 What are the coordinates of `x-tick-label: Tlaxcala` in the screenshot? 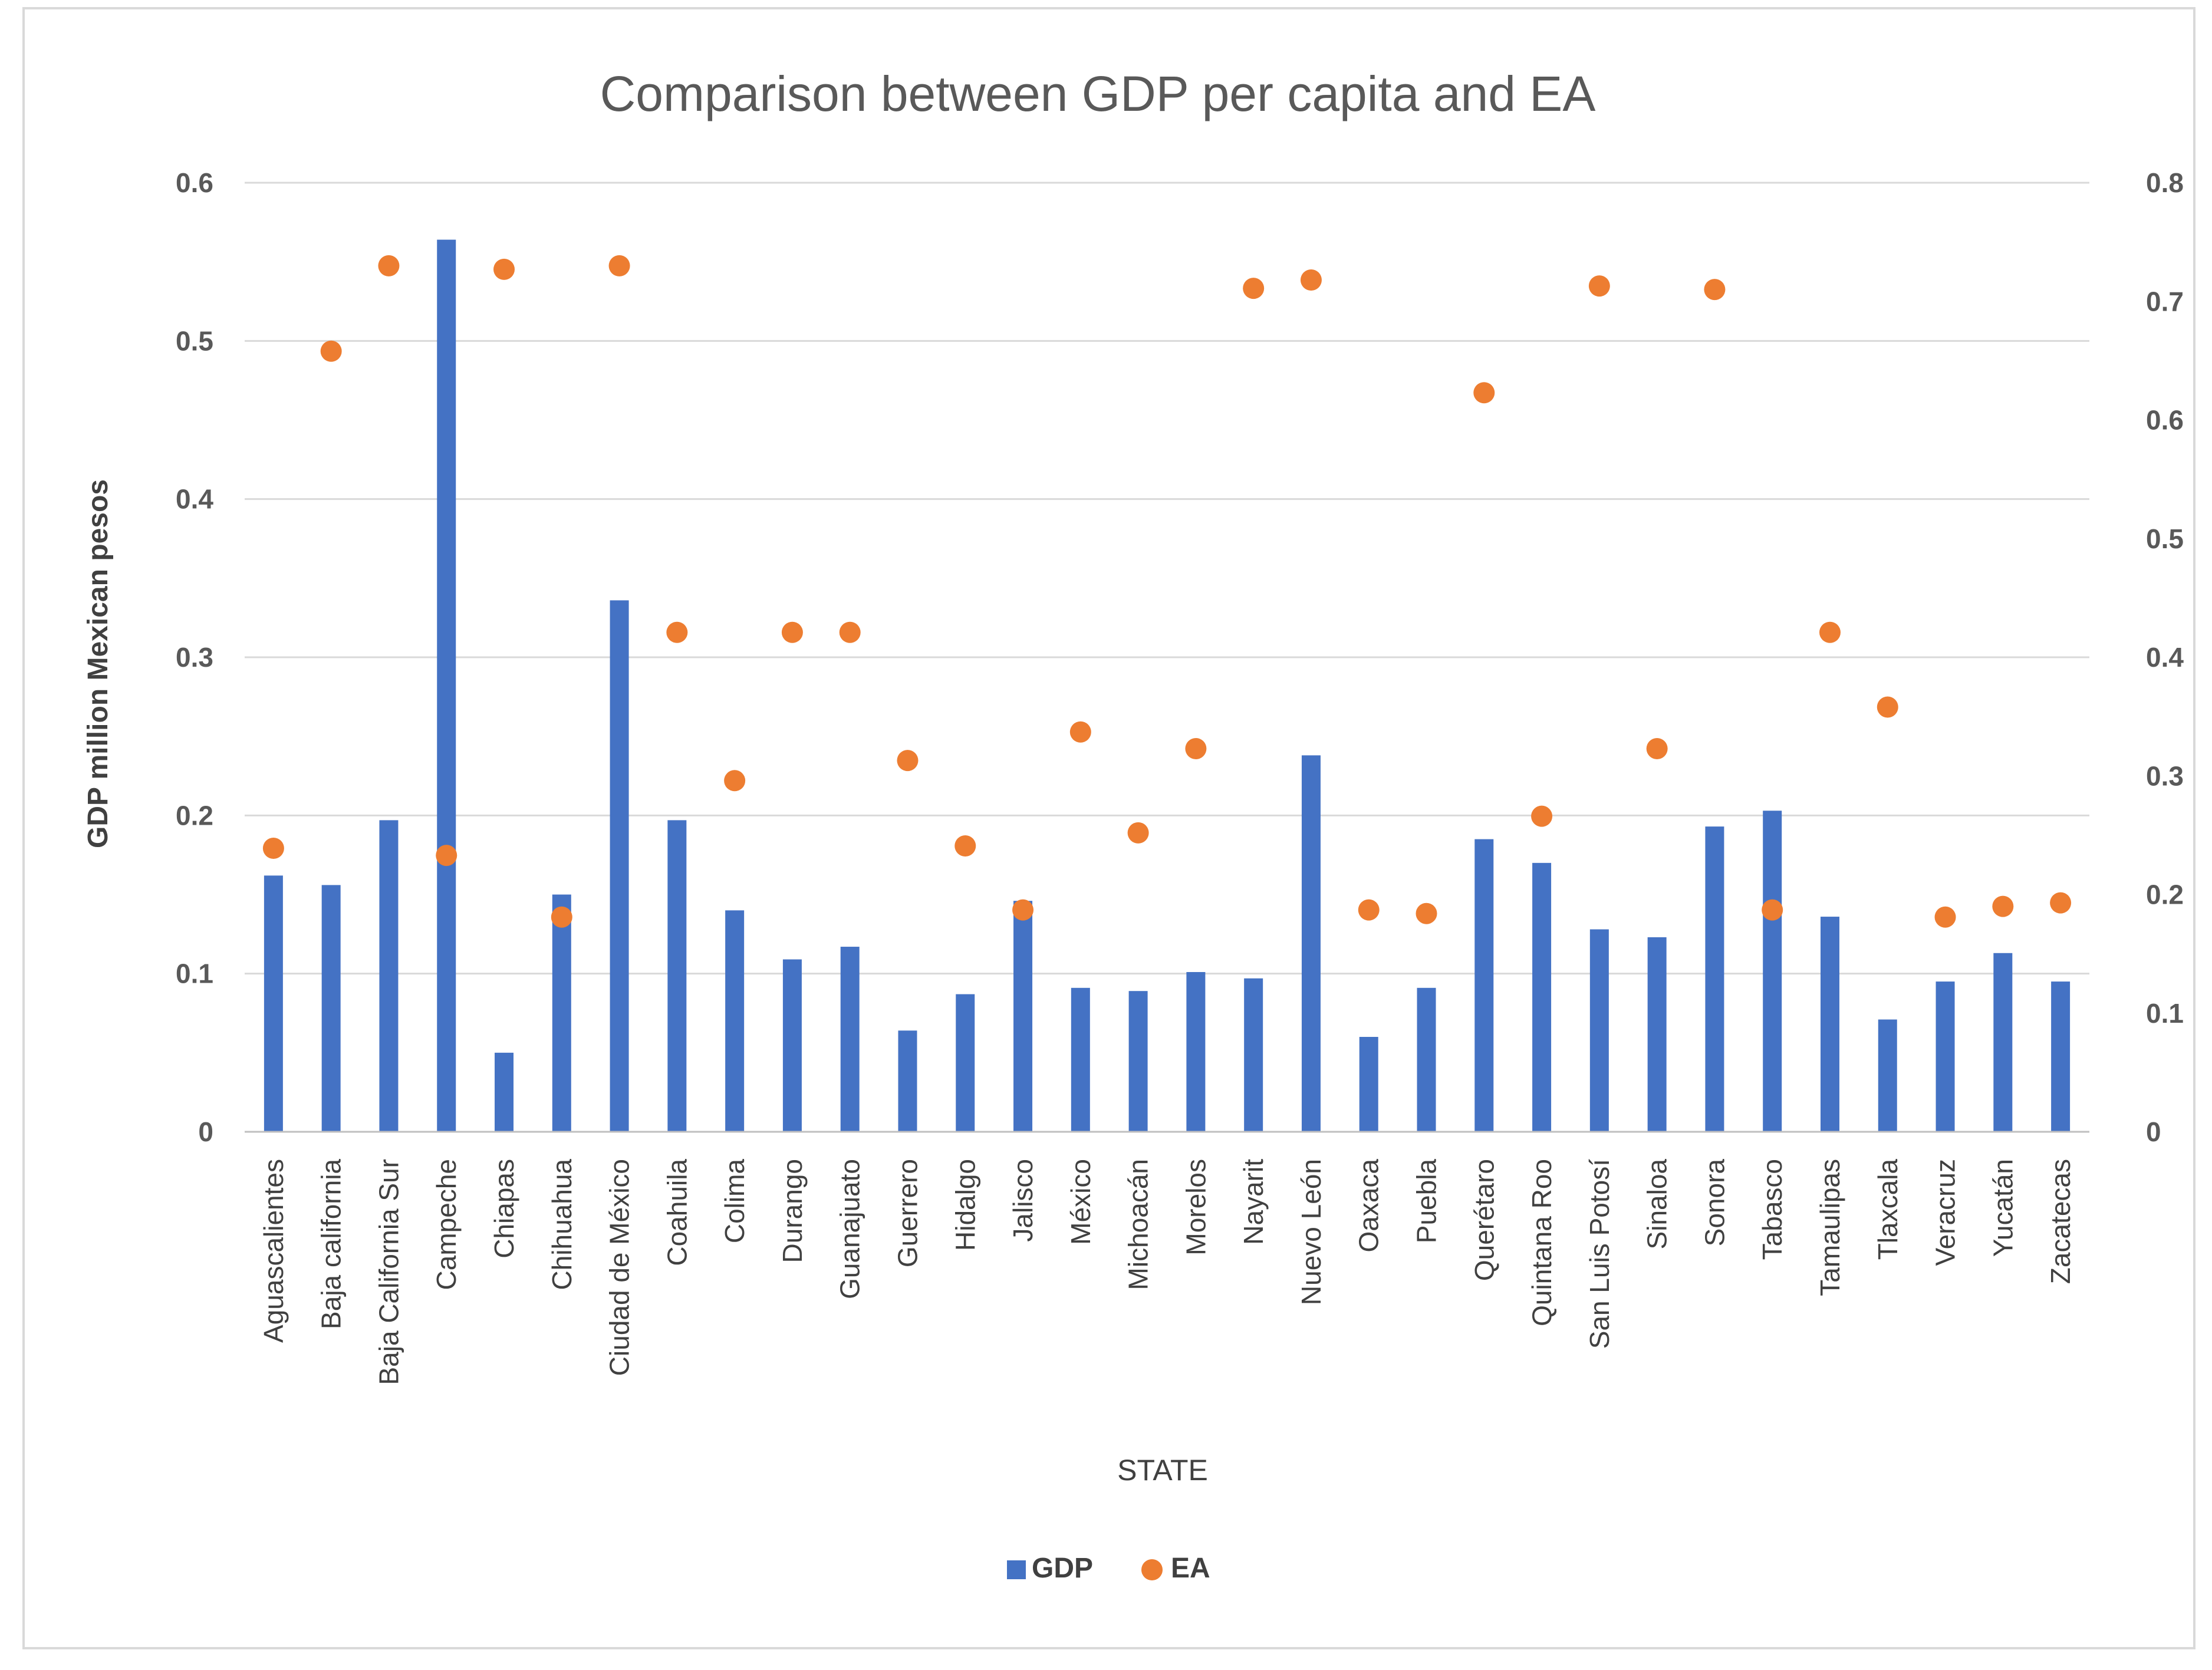 It's located at (1887, 1210).